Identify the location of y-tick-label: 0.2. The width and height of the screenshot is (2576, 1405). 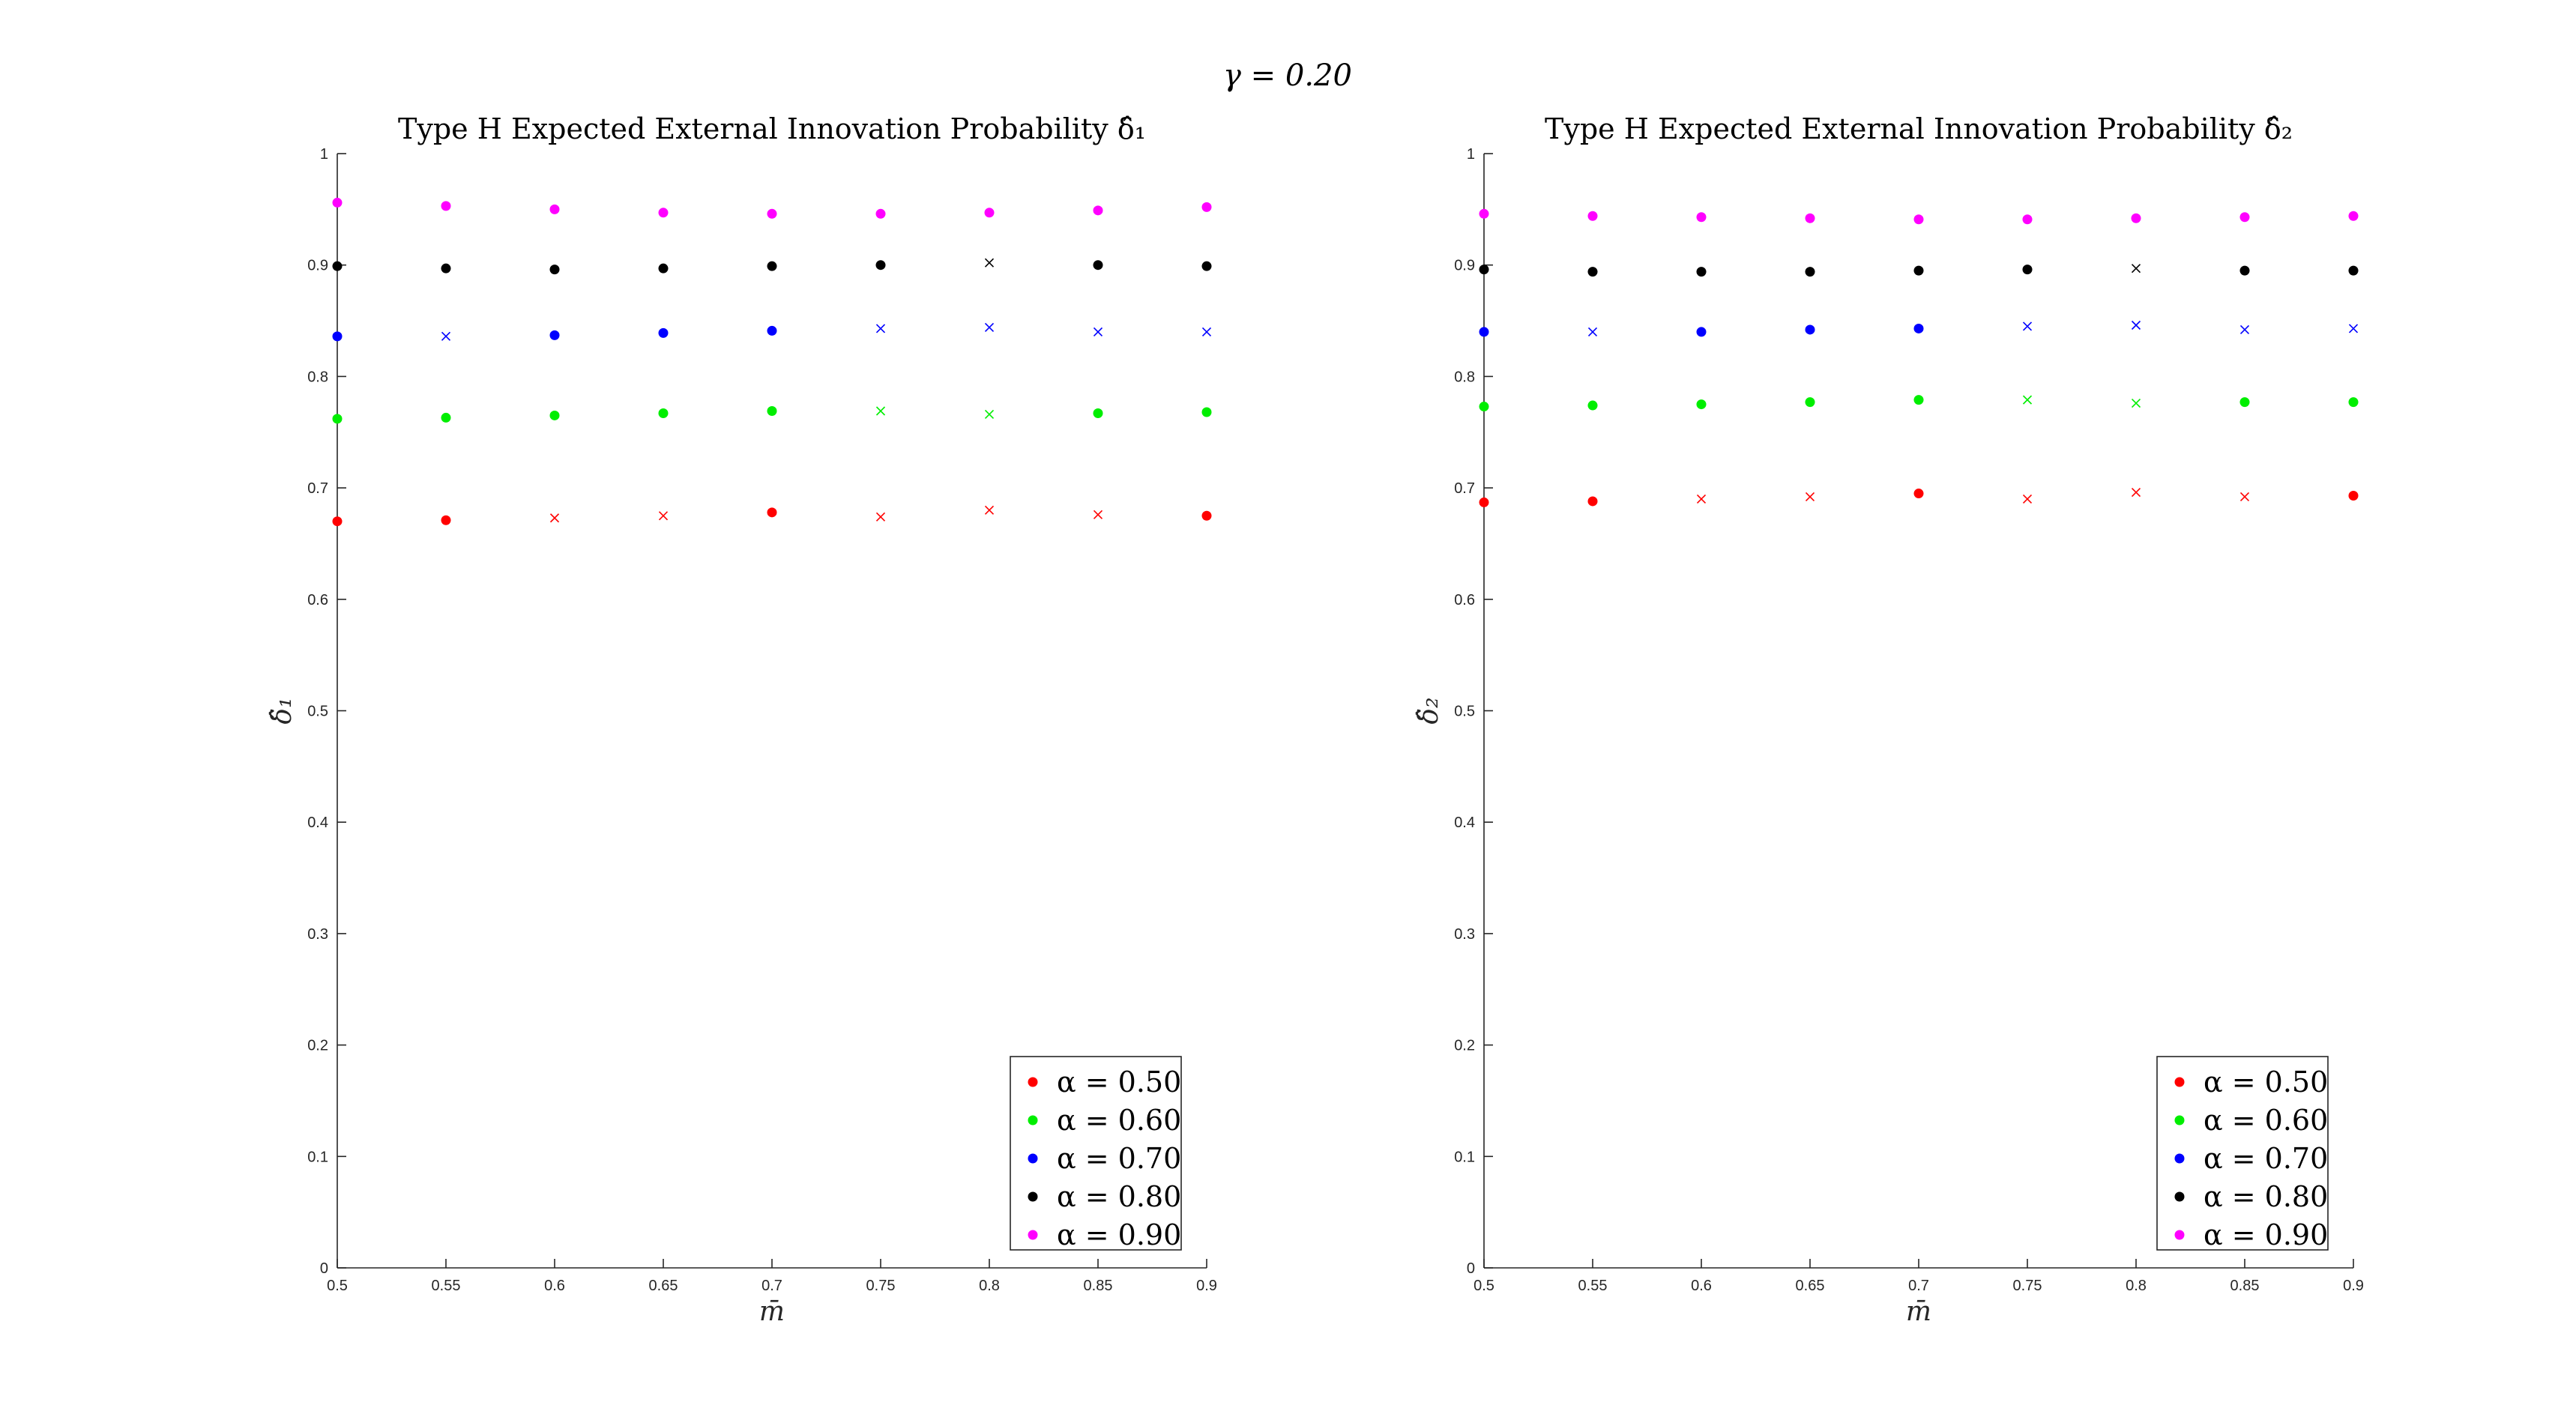
(317, 1046).